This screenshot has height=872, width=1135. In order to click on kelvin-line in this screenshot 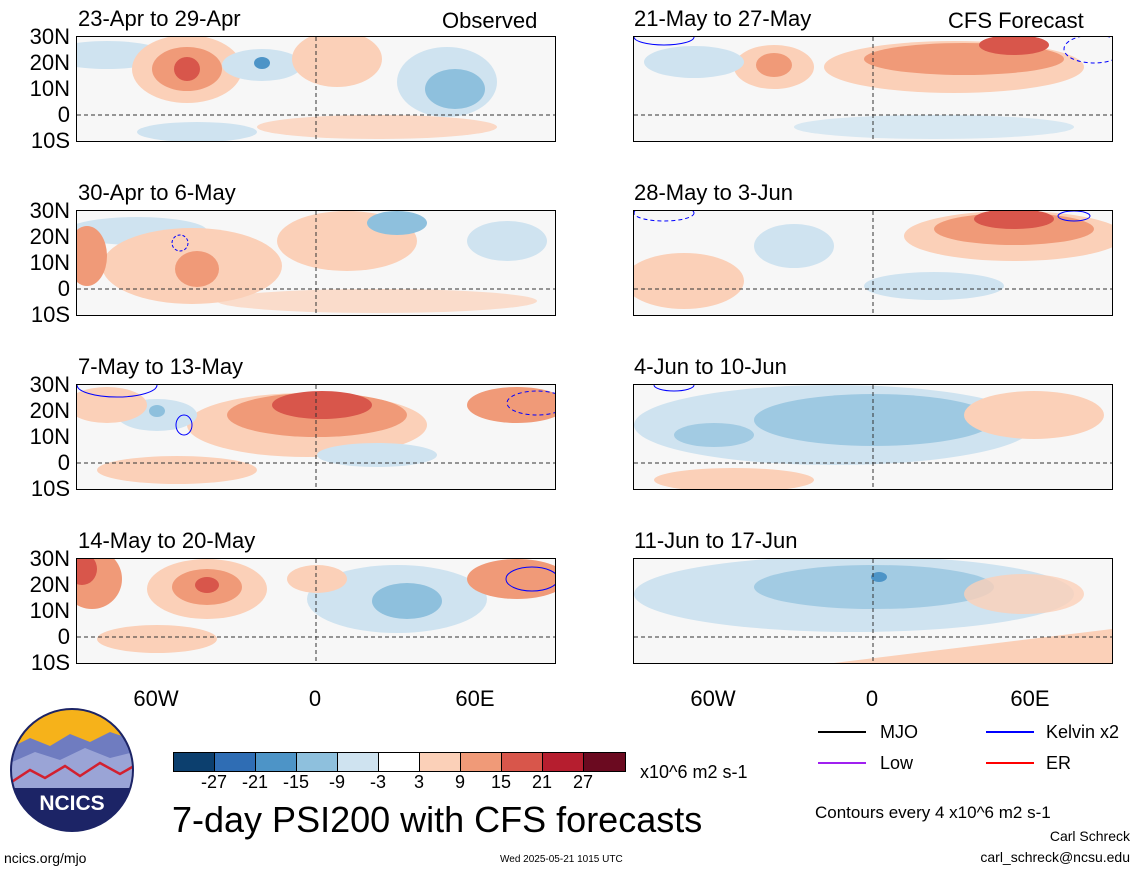, I will do `click(1010, 732)`.